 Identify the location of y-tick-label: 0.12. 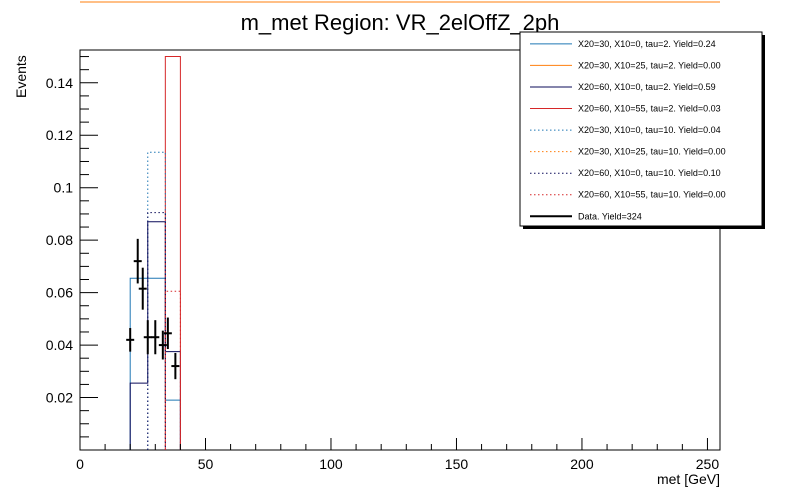
(59, 135).